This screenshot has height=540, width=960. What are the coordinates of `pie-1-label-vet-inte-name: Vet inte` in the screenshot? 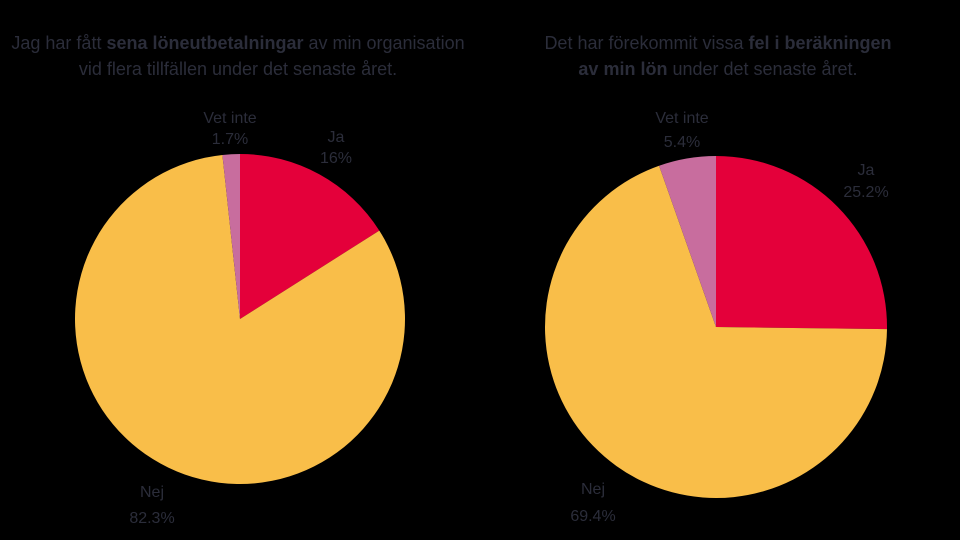 It's located at (229, 118).